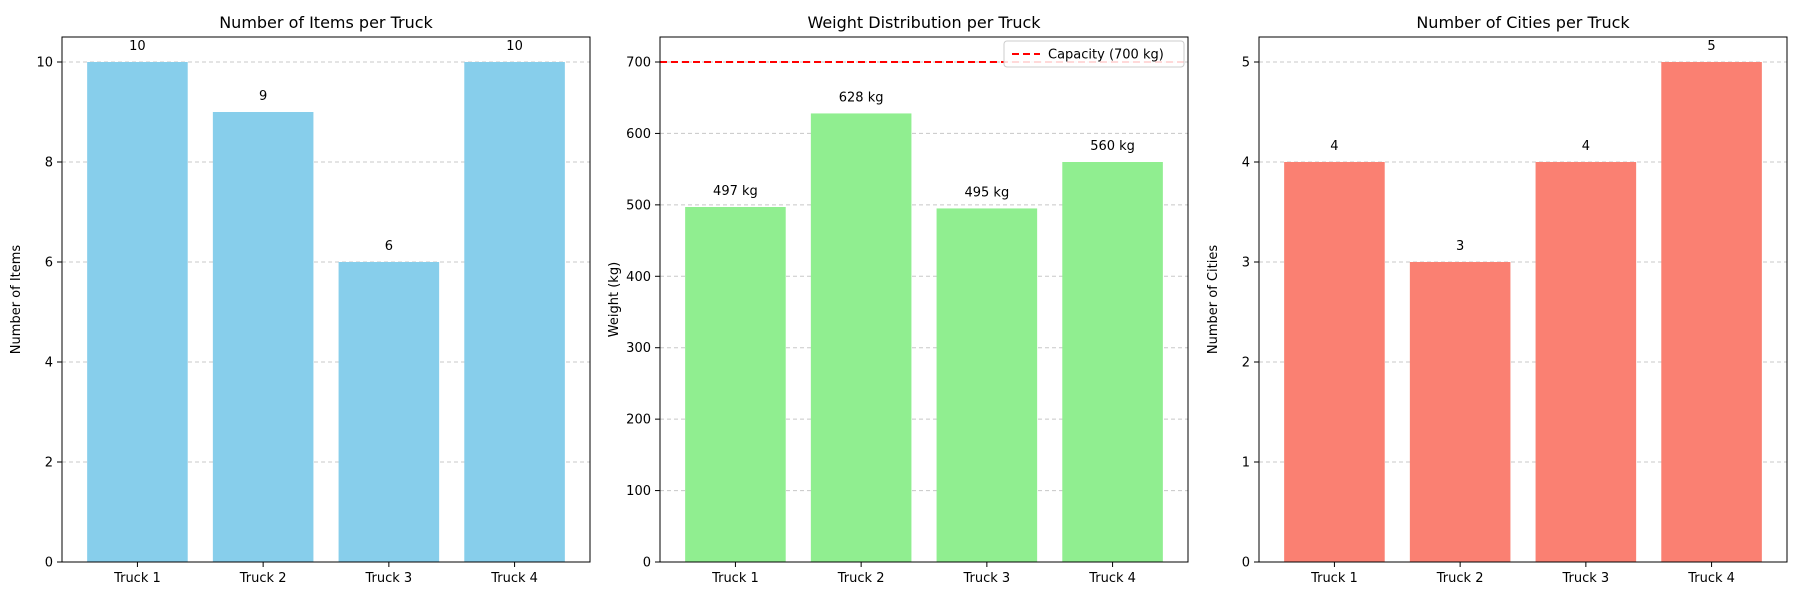  What do you see at coordinates (1523, 22) in the screenshot?
I see `chart-title: Number of Cities per Truck` at bounding box center [1523, 22].